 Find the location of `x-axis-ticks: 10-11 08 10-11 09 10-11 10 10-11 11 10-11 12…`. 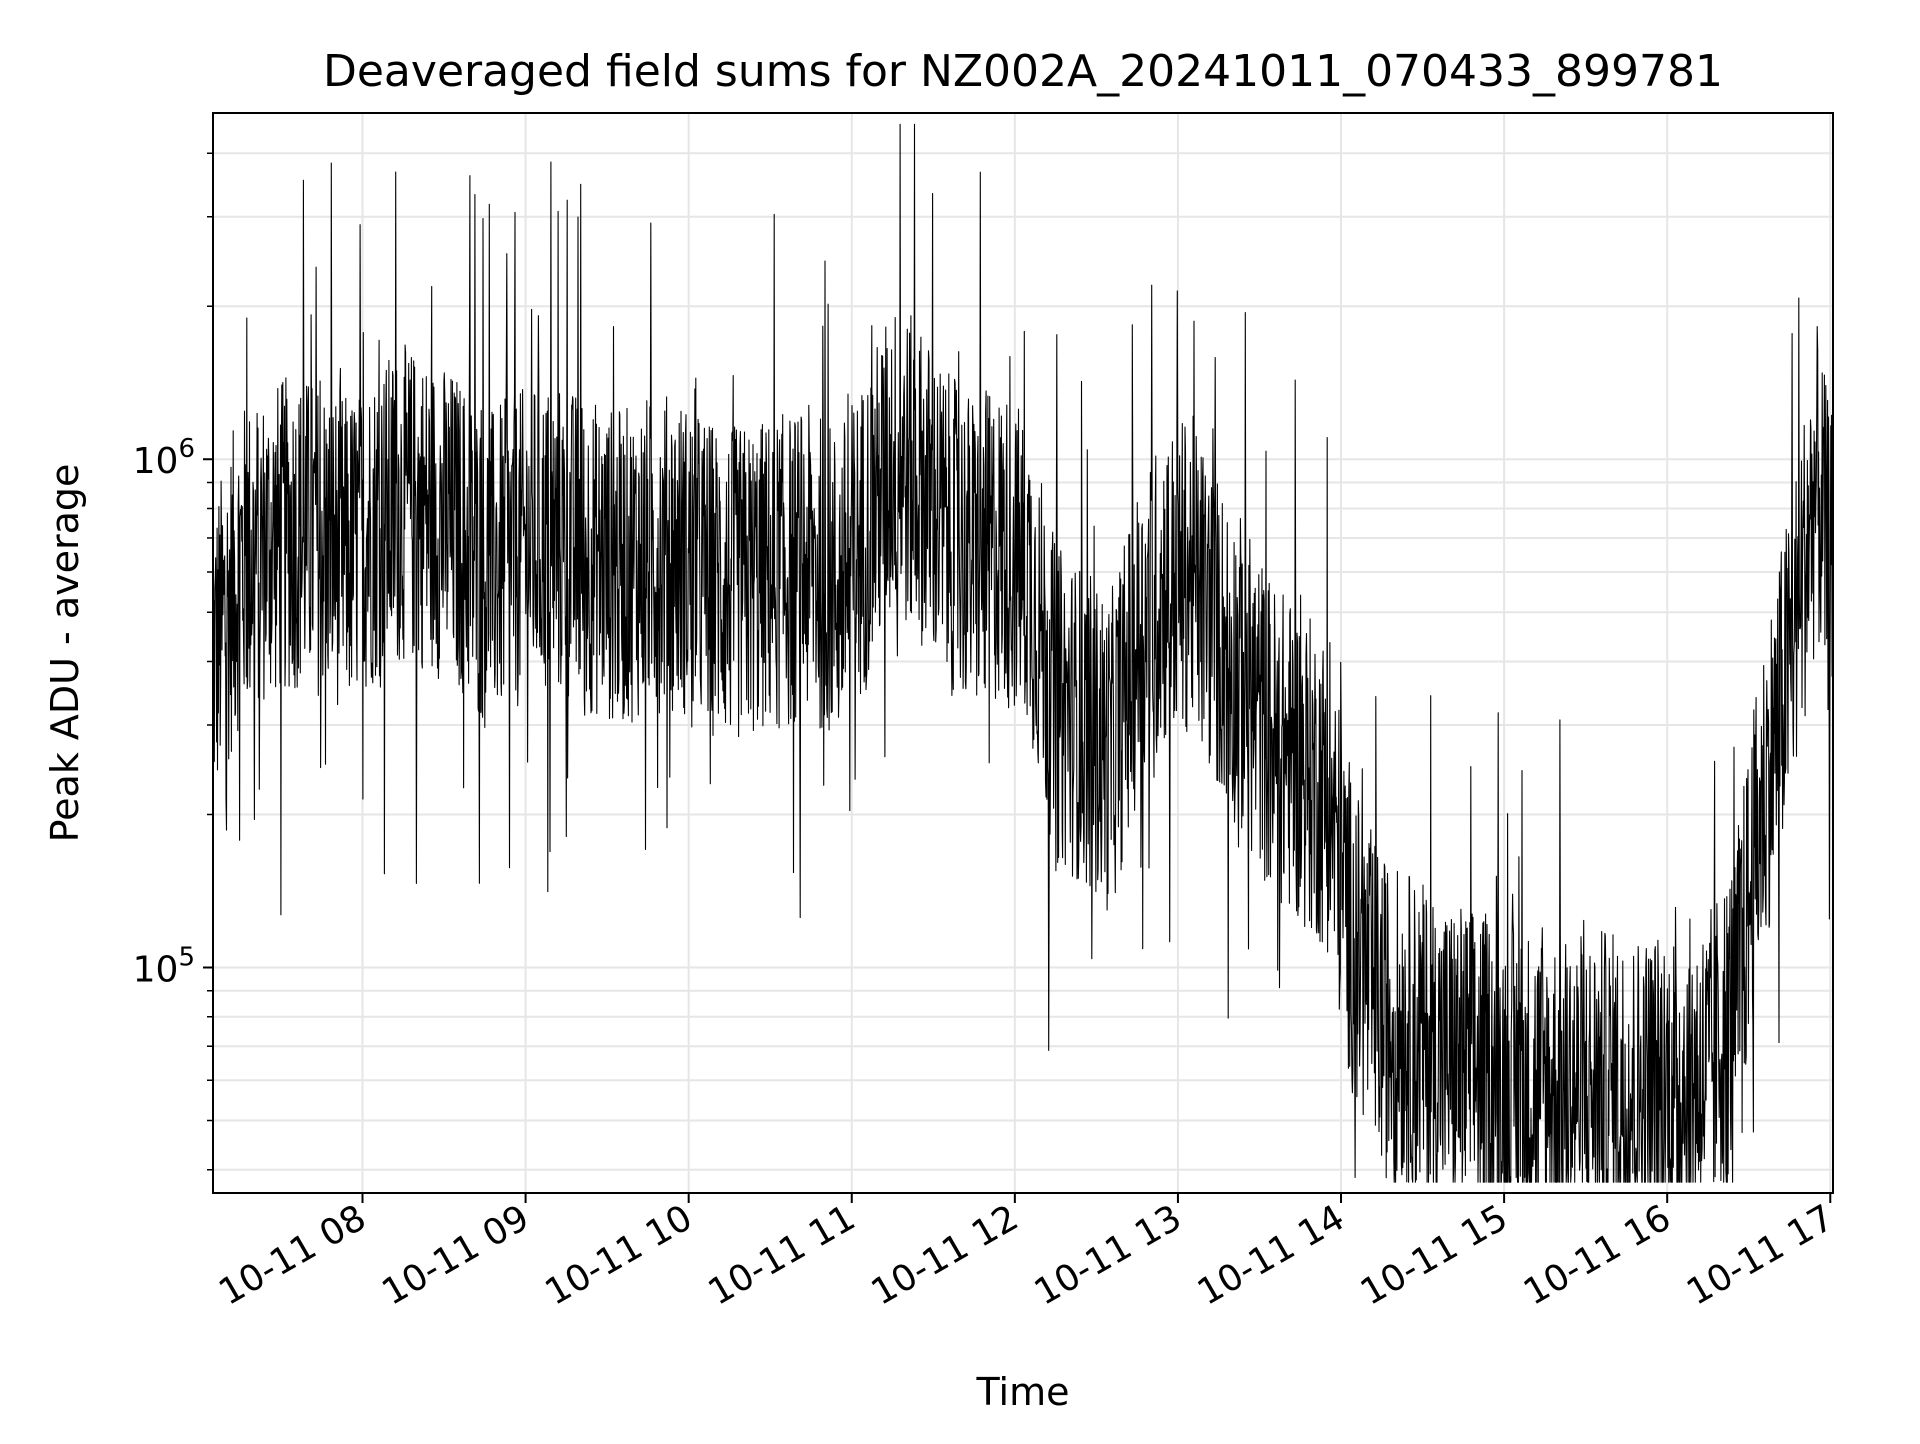

x-axis-ticks: 10-11 08 10-11 09 10-11 10 10-11 11 10-11 12… is located at coordinates (1026, 1253).